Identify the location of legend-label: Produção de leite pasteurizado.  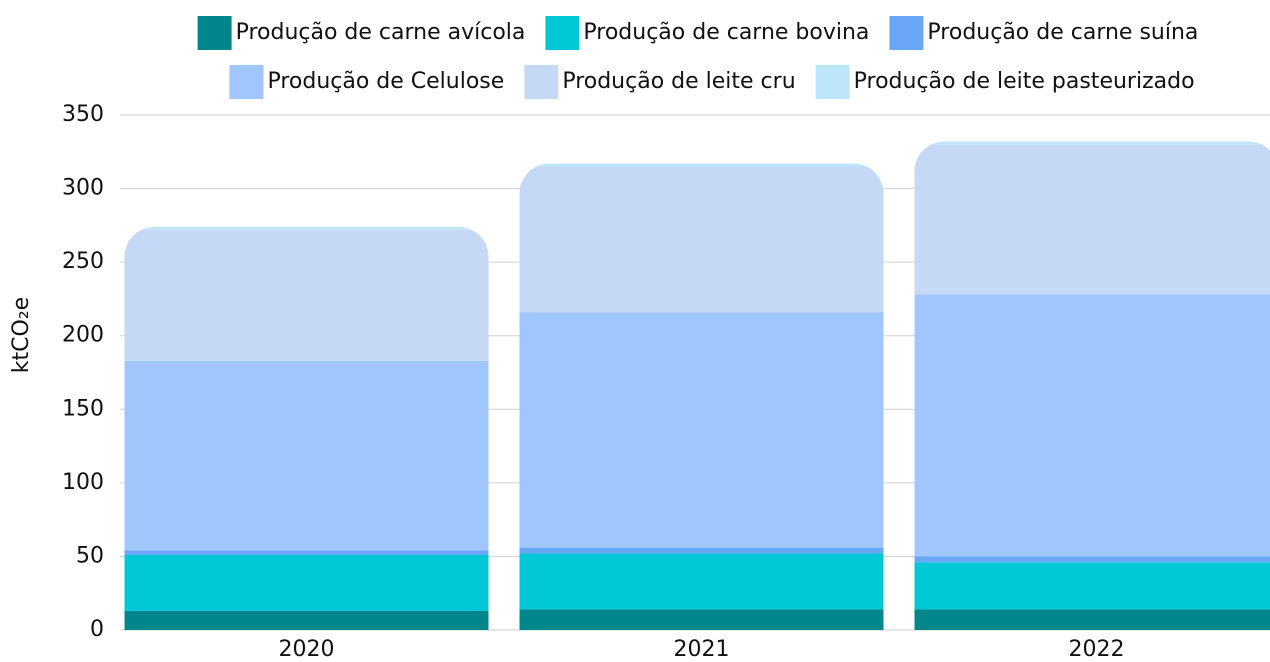
(1024, 81).